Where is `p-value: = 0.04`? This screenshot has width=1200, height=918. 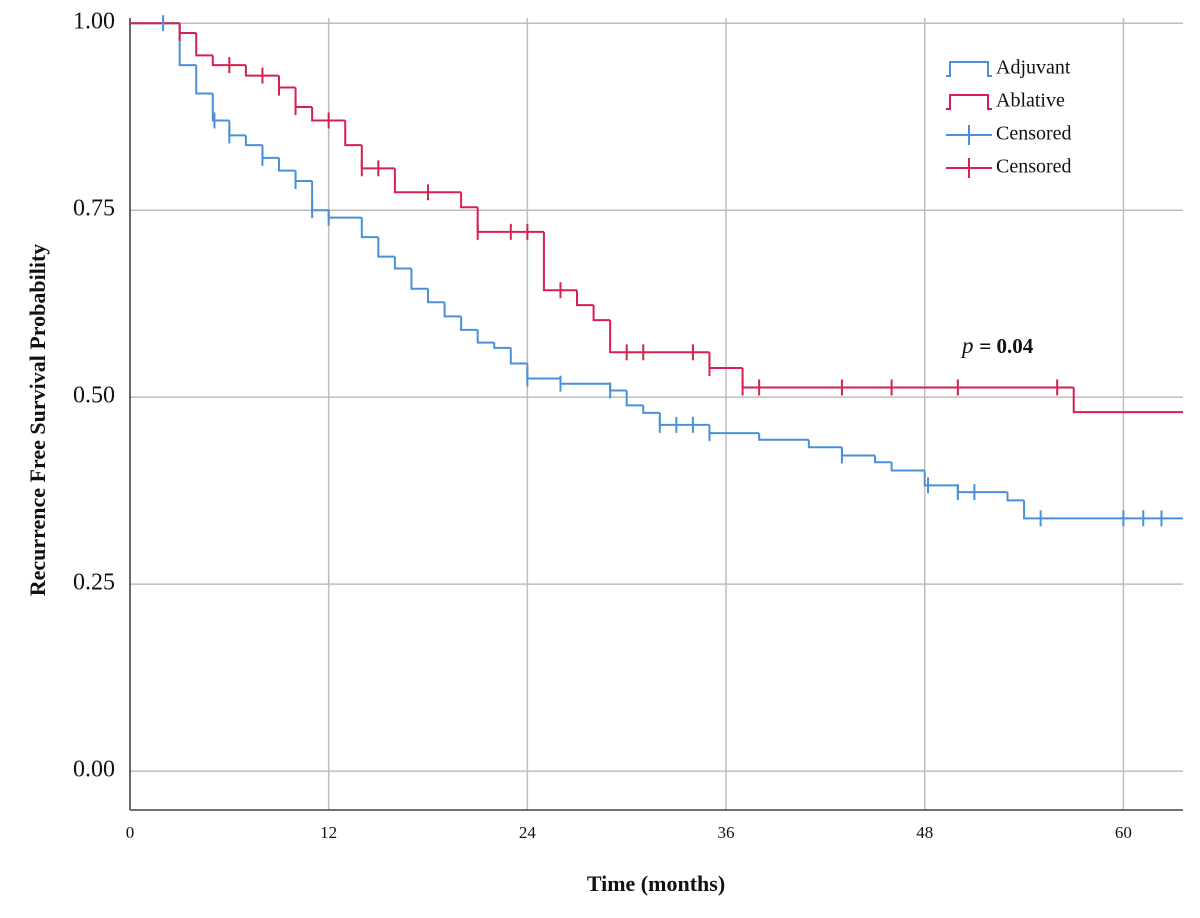
p-value: = 0.04 is located at coordinates (1006, 346).